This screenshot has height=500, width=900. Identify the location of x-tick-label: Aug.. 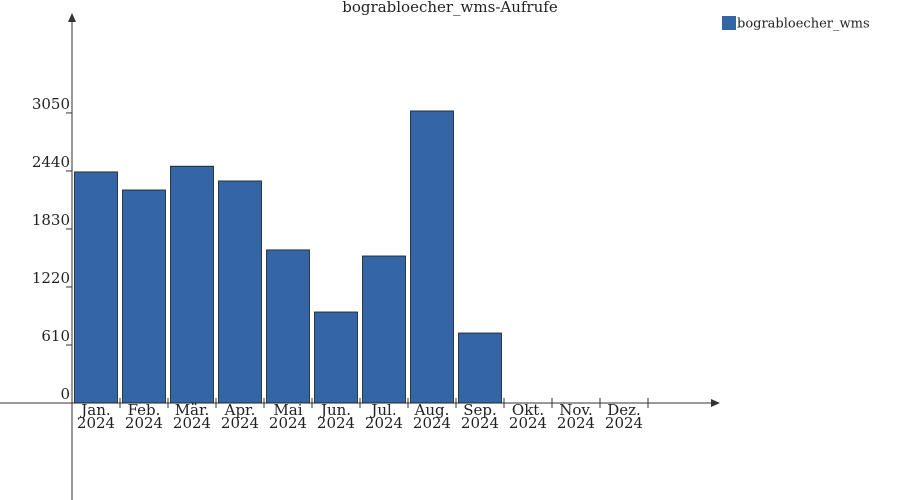
(432, 410).